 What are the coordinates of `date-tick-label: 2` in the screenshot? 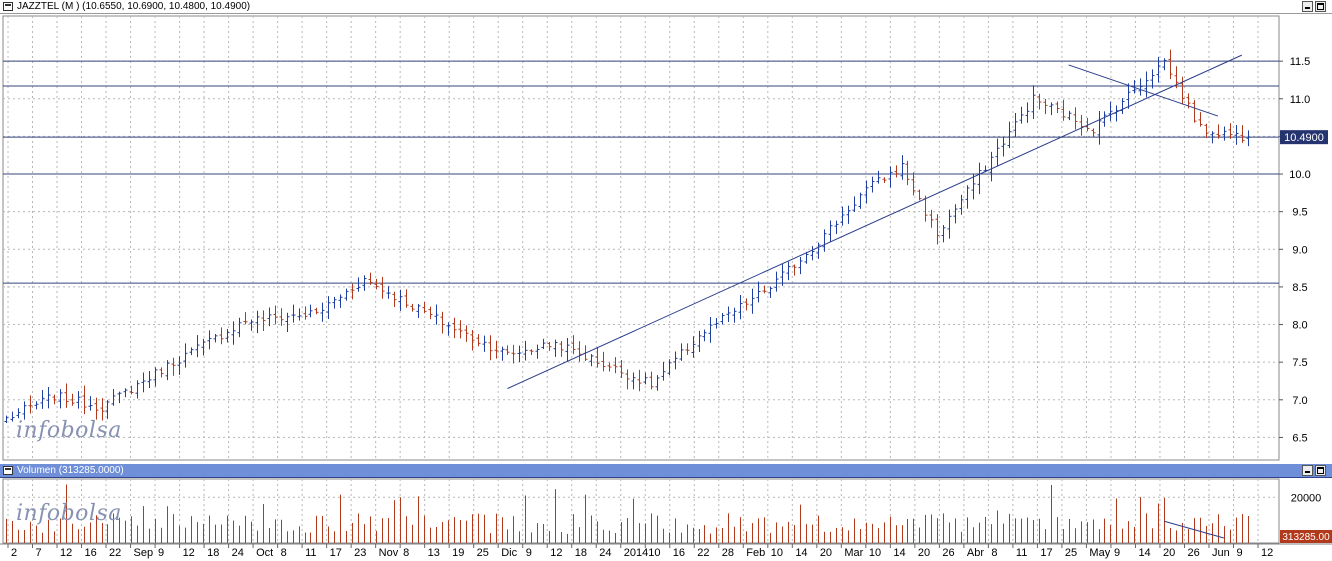 It's located at (14, 553).